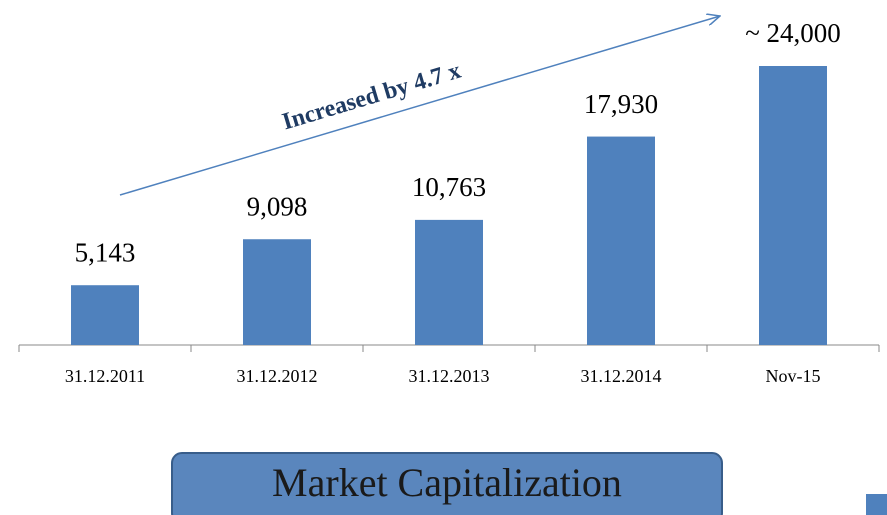 The height and width of the screenshot is (515, 887). I want to click on corner-square, so click(876, 504).